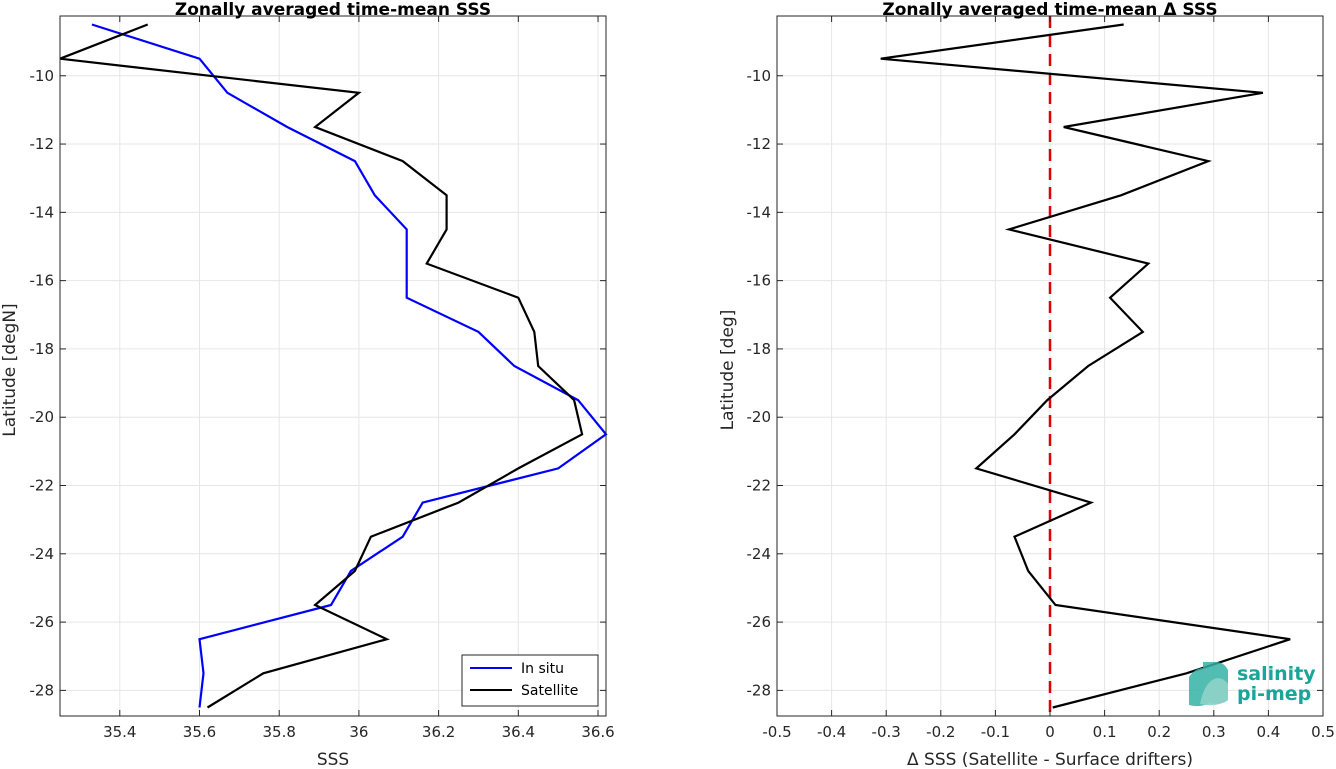  What do you see at coordinates (438, 732) in the screenshot?
I see `x-tick-label: 36.2` at bounding box center [438, 732].